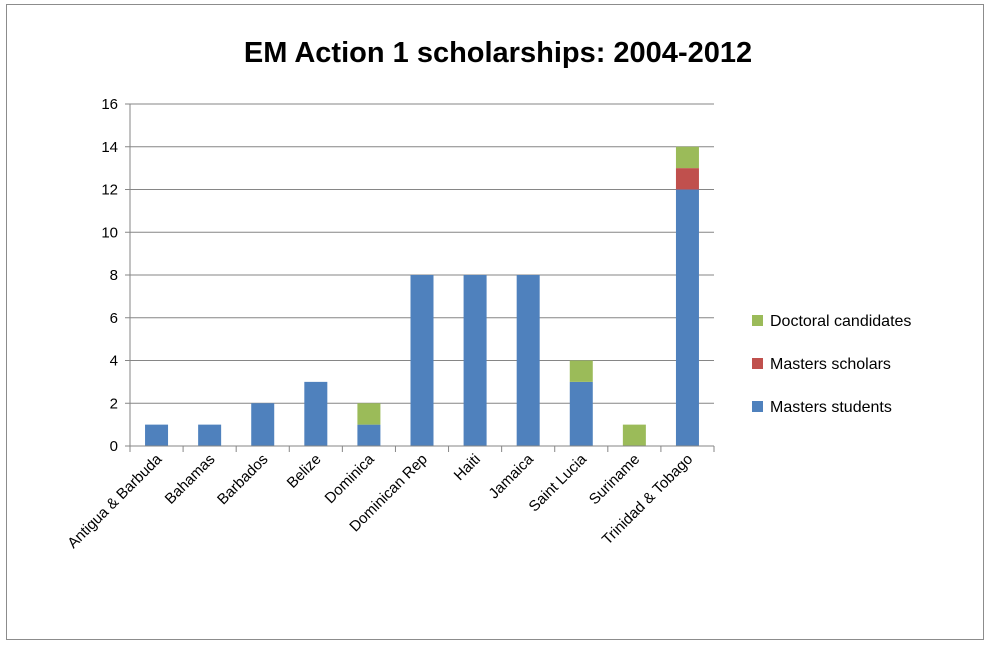 The height and width of the screenshot is (648, 994). I want to click on y-tick-label-8: 8, so click(114, 275).